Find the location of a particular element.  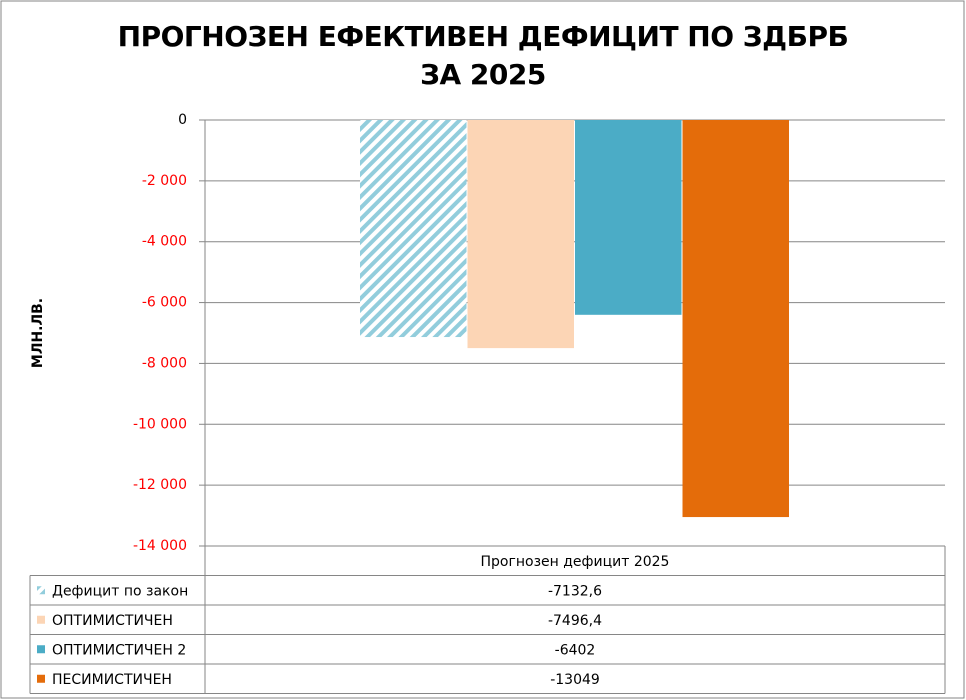

y-tick-label: -12 000 is located at coordinates (160, 485).